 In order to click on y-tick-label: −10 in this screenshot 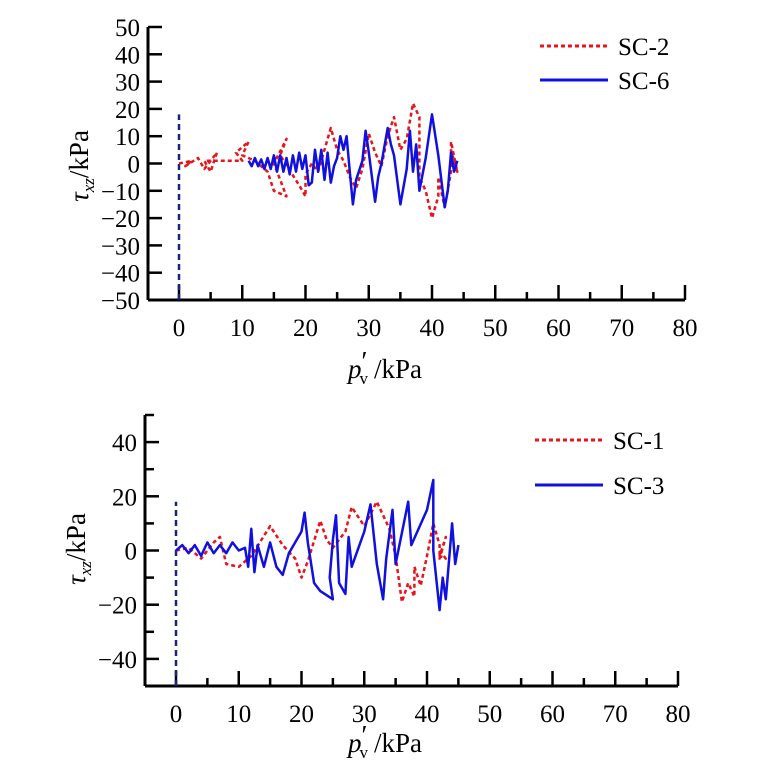, I will do `click(120, 192)`.